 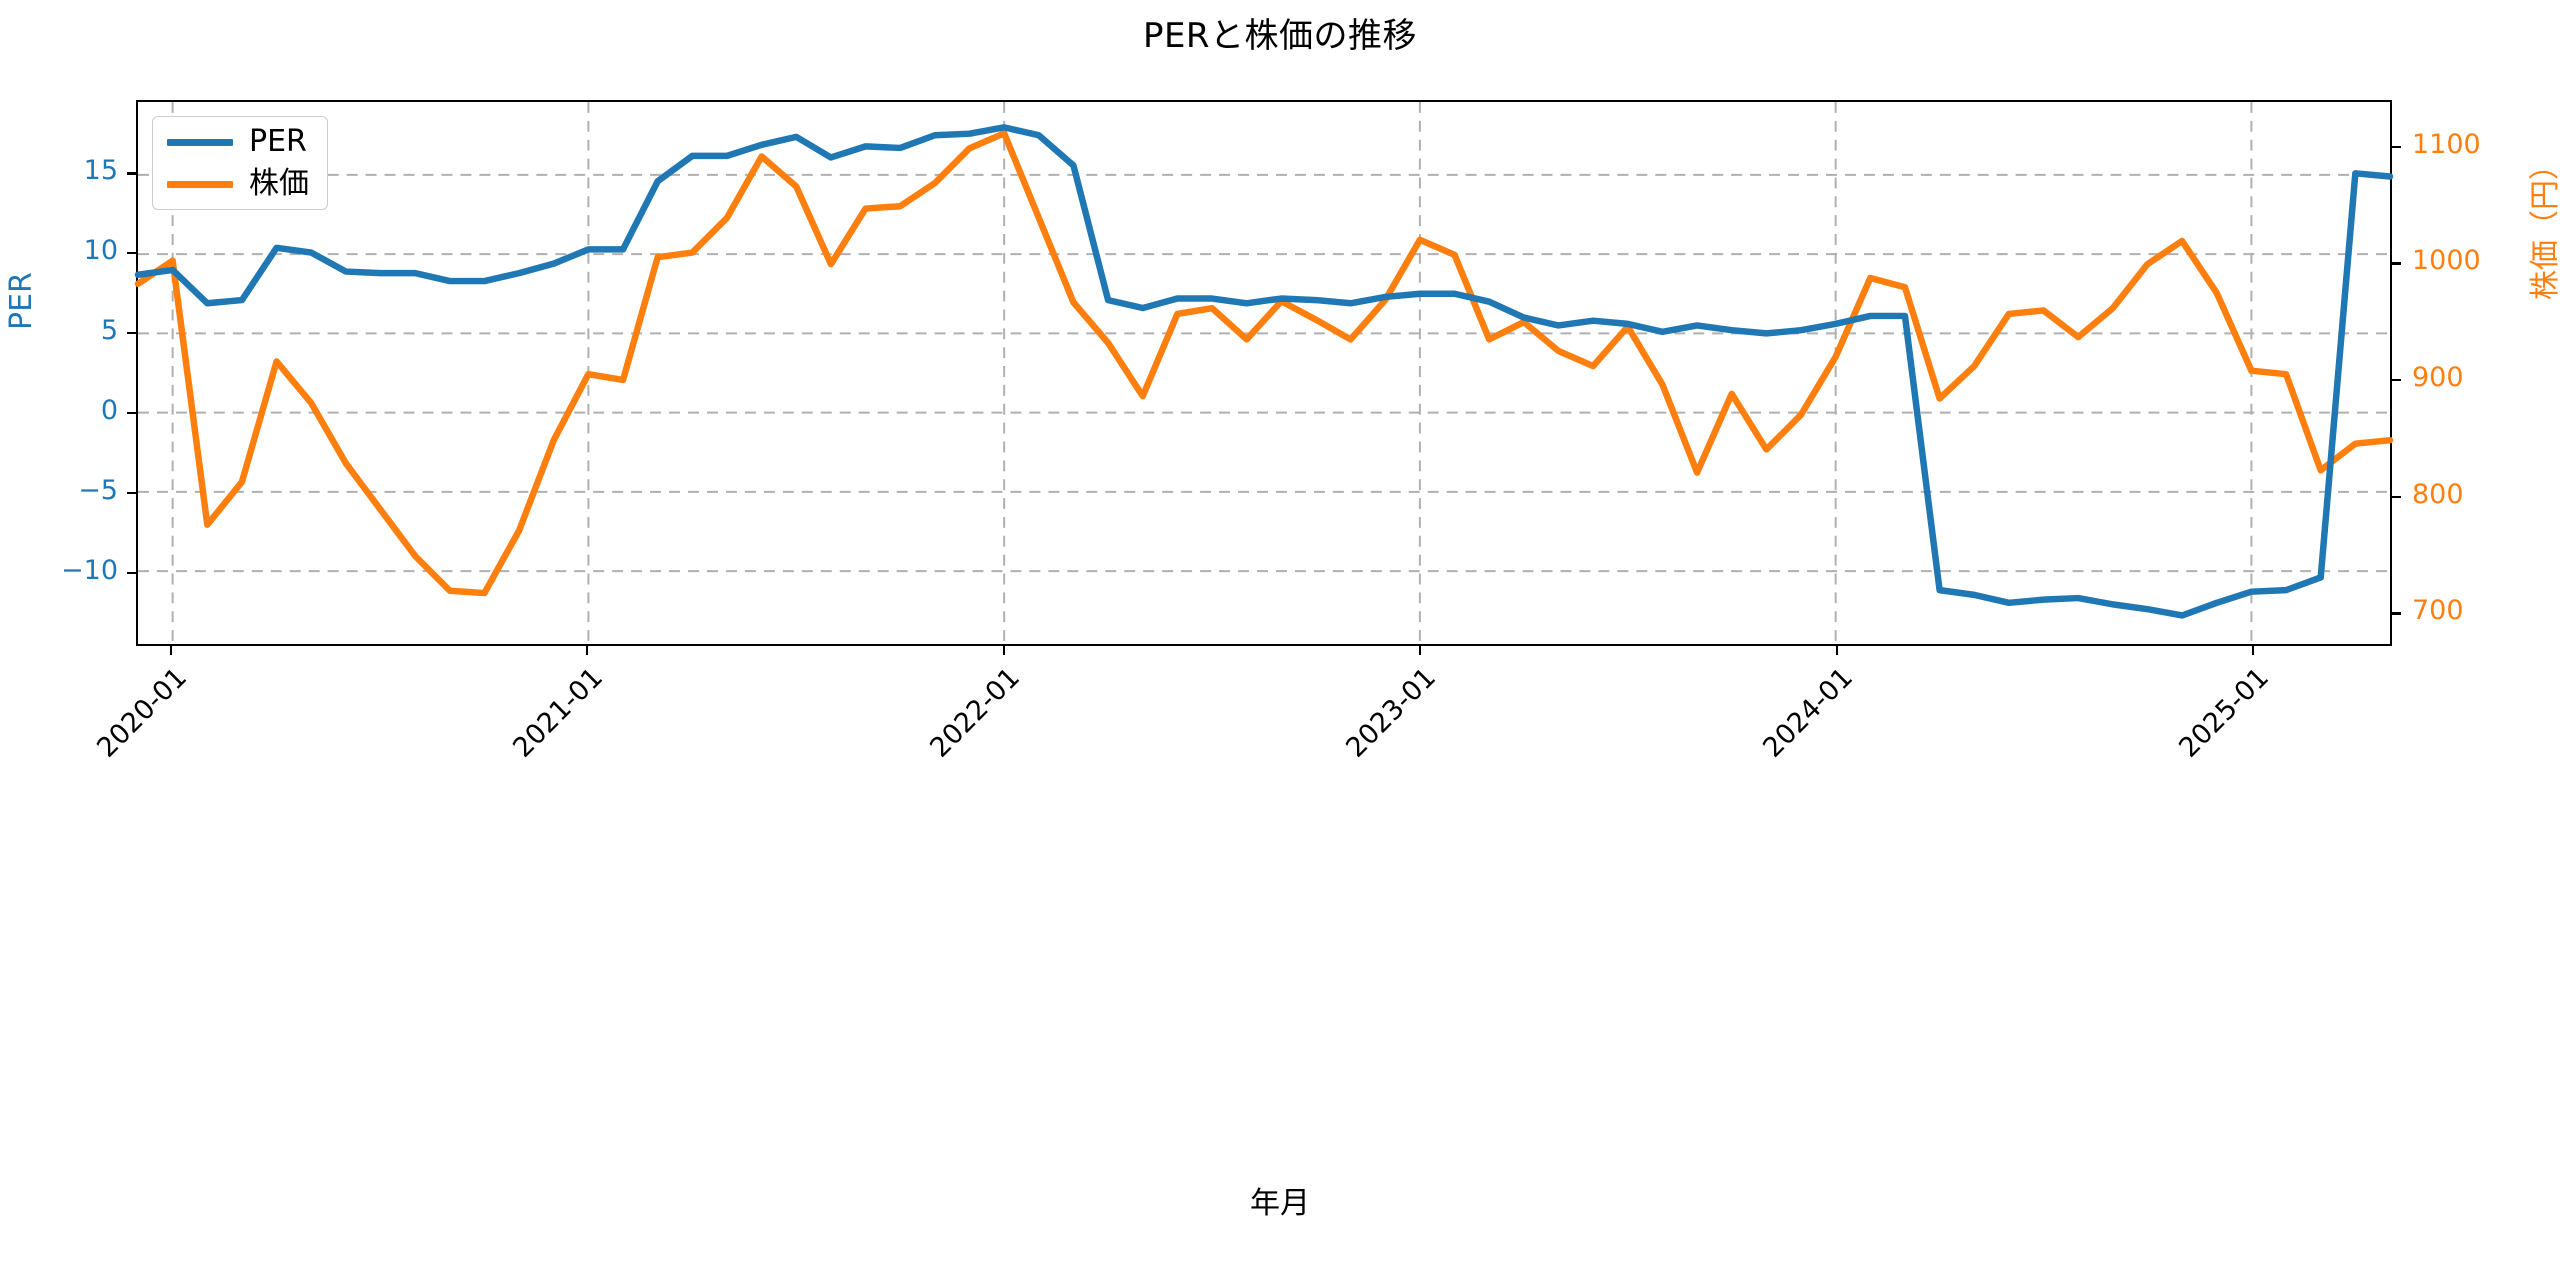 I want to click on y-axis-left-tick-label: 5, so click(x=109, y=331).